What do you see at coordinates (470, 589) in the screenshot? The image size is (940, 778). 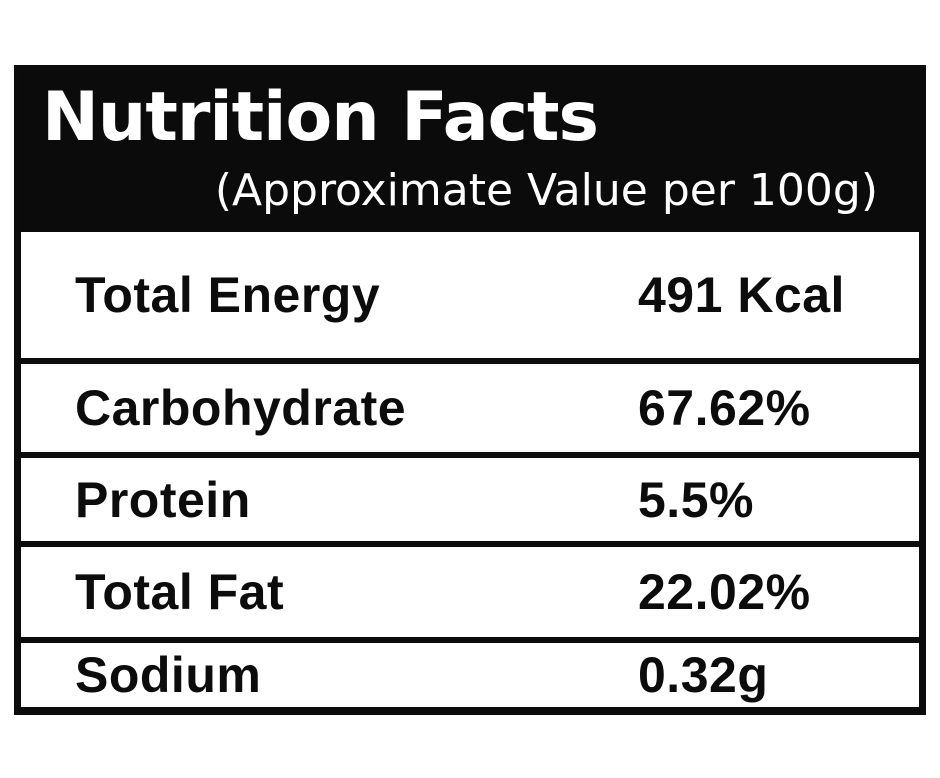 I see `nutrient-row-total-fat: Total Fat 22.02%` at bounding box center [470, 589].